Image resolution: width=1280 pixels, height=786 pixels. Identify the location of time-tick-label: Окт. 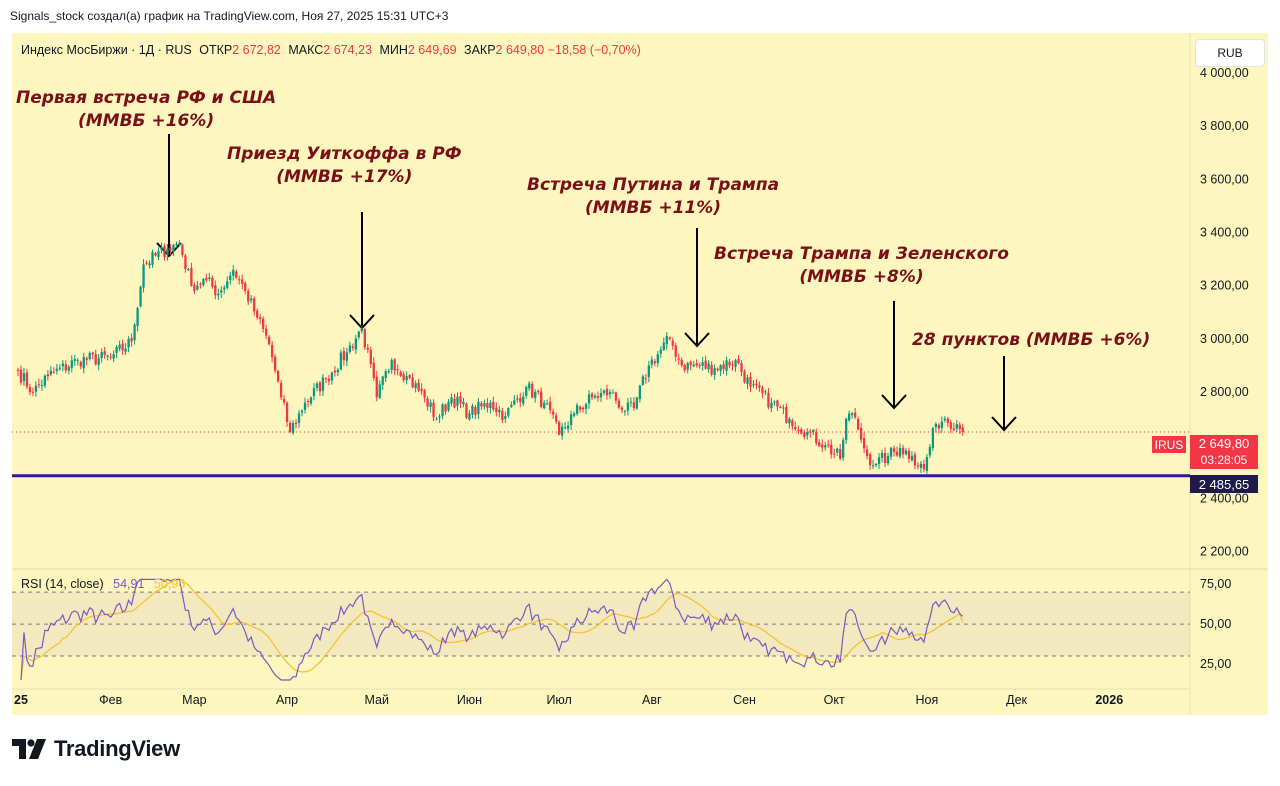
(834, 700).